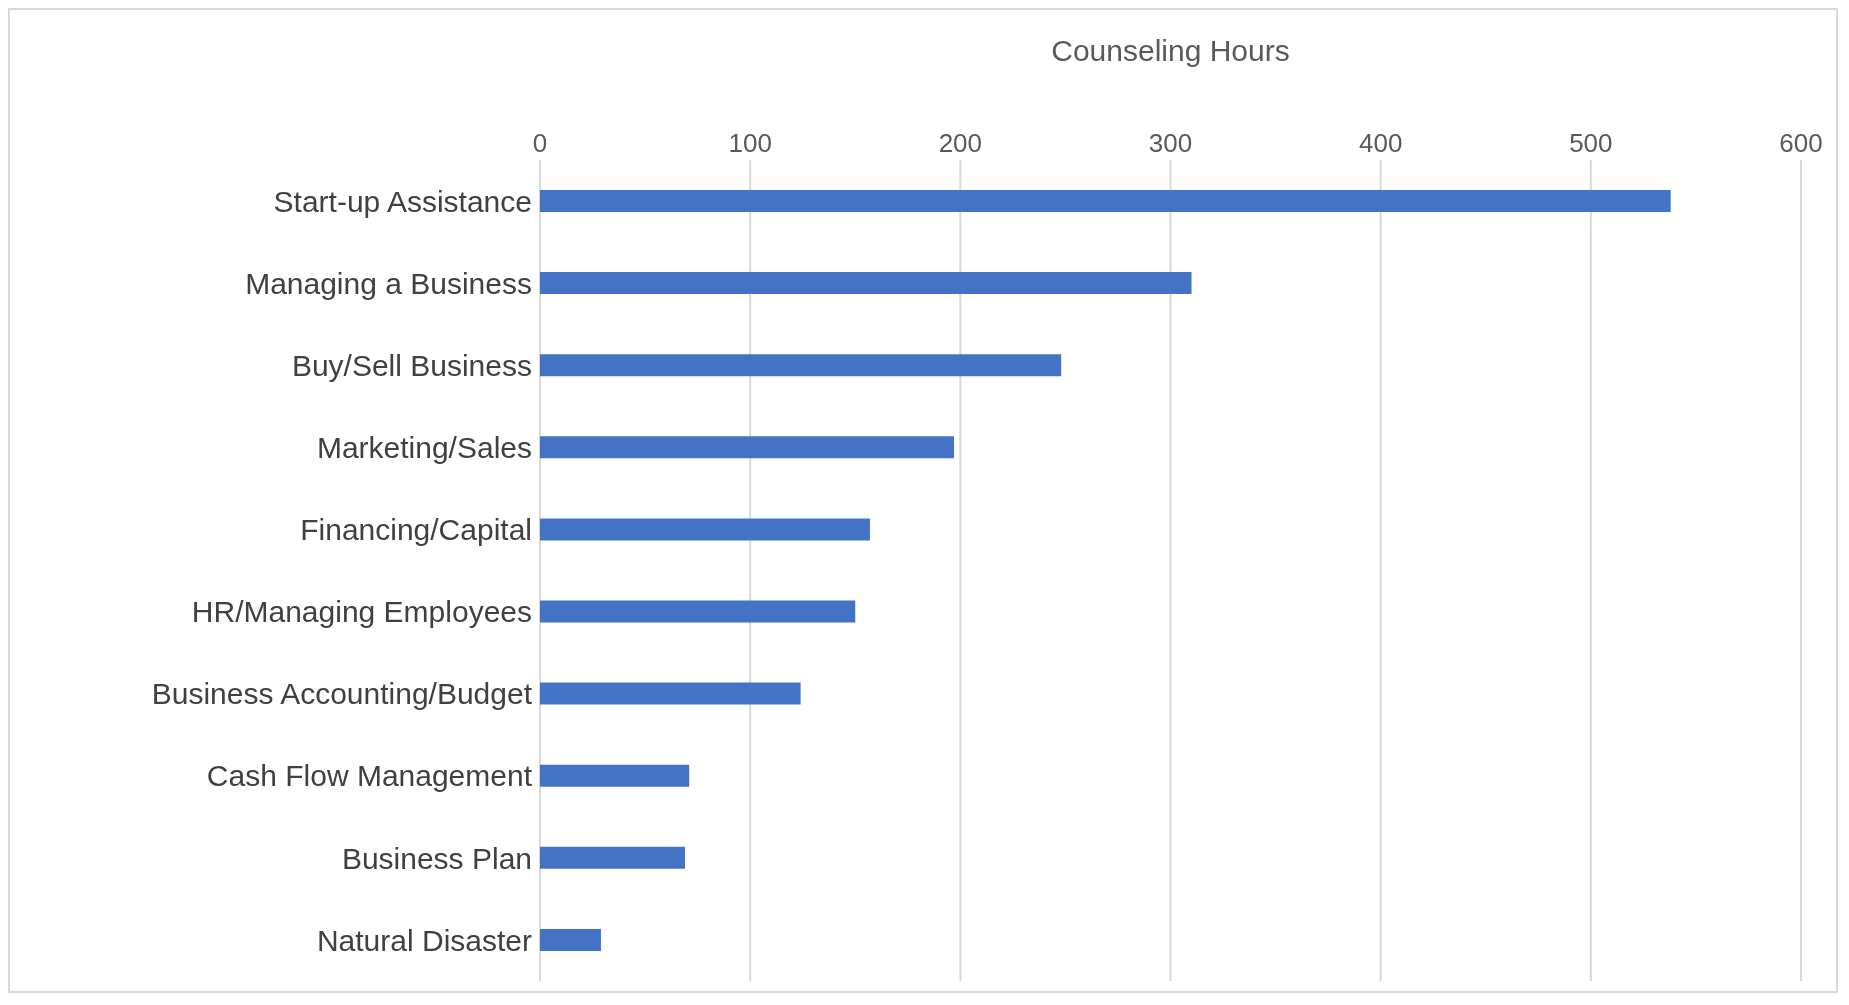 This screenshot has width=1849, height=1005. Describe the element at coordinates (1170, 143) in the screenshot. I see `x-tick-label: 300` at that location.